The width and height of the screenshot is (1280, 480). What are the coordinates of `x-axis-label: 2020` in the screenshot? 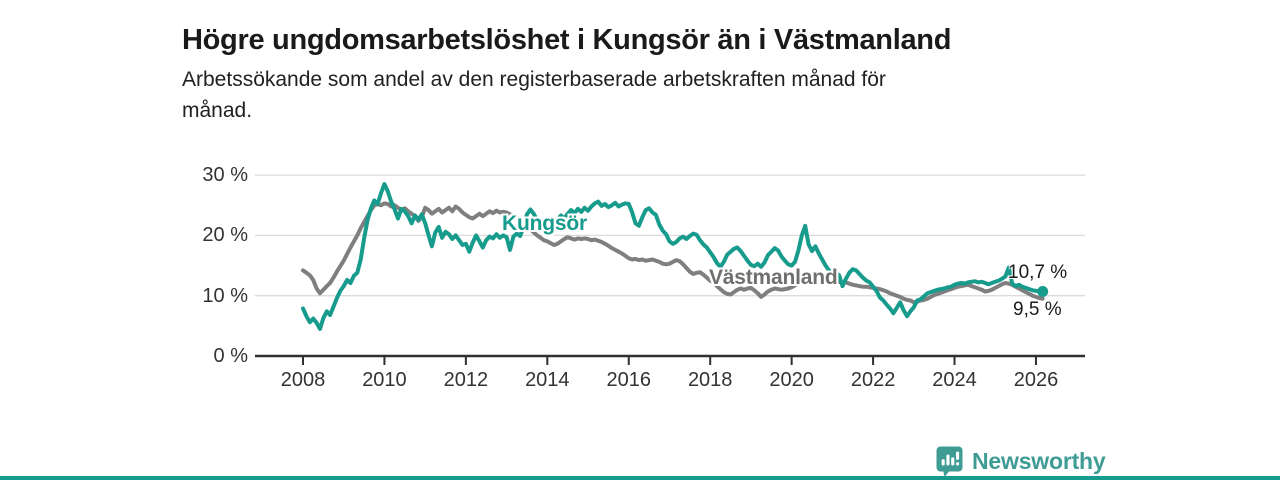 It's located at (791, 380).